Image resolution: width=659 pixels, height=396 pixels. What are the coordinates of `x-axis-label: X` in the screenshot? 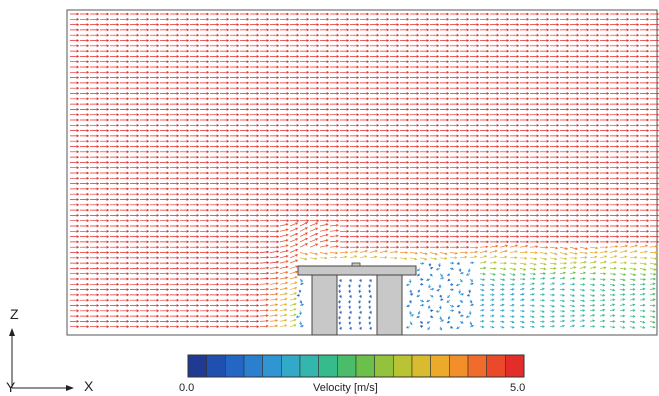 It's located at (89, 386).